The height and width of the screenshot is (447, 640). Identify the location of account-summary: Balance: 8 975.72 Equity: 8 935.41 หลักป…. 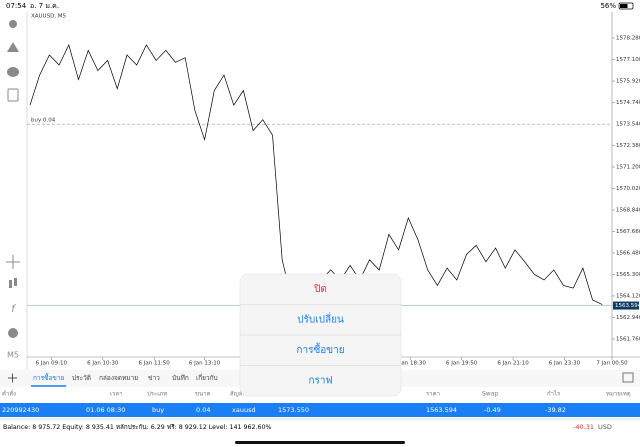
(137, 427).